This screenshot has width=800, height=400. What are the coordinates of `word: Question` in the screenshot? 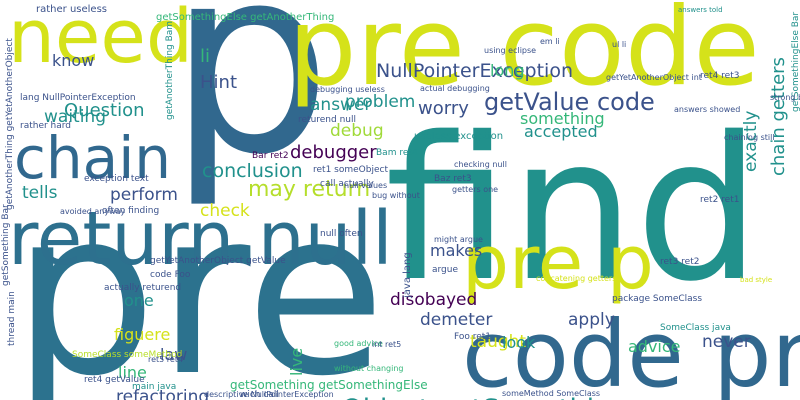 It's located at (104, 110).